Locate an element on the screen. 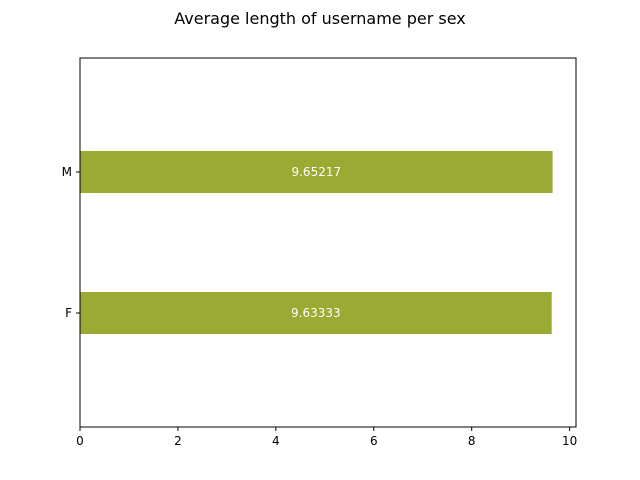  x-tick-label-8: 8 is located at coordinates (472, 441).